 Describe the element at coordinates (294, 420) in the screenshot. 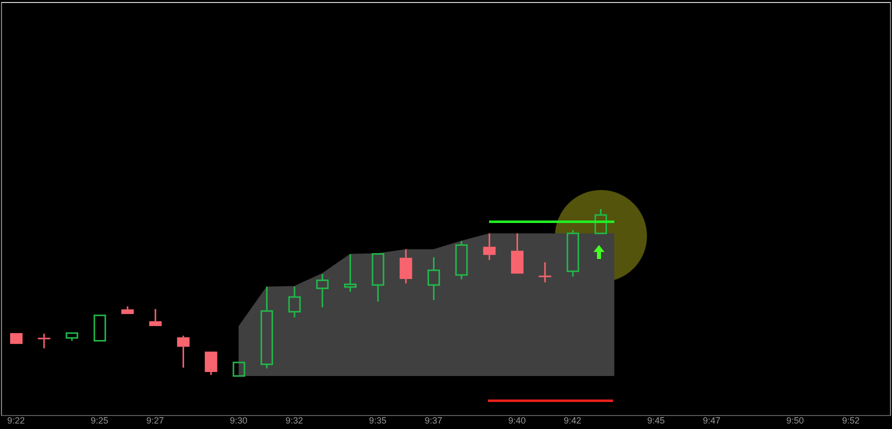

I see `x-tick-label: 9:32` at that location.